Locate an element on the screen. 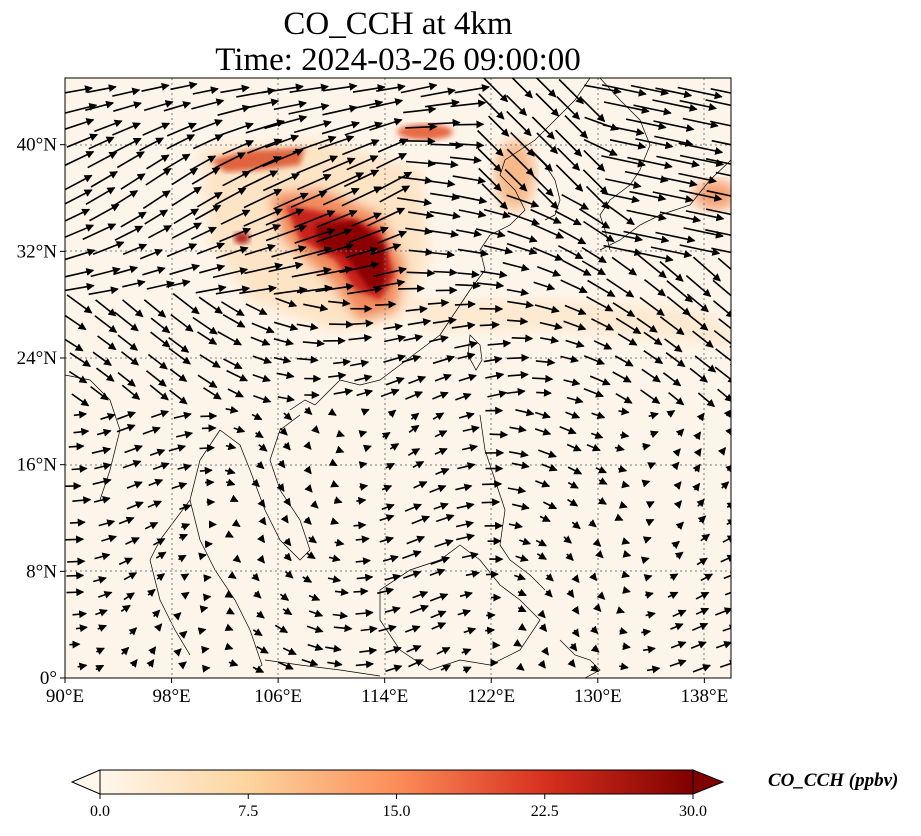  lon-tick-label: 98°E is located at coordinates (171, 696).